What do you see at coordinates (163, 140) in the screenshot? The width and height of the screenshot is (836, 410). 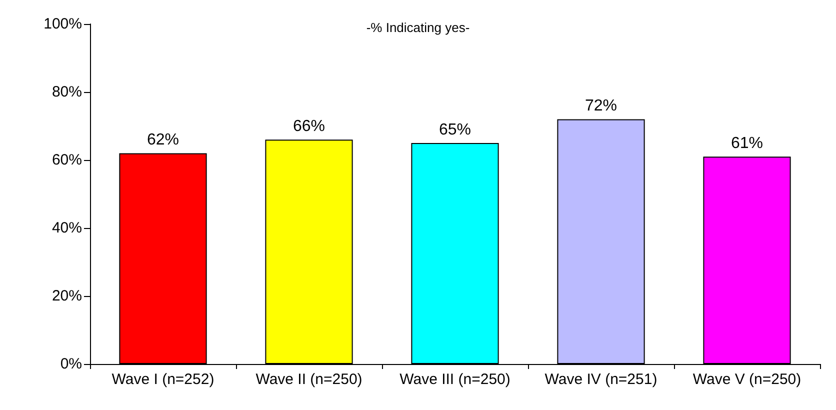 I see `data-label: 62%` at bounding box center [163, 140].